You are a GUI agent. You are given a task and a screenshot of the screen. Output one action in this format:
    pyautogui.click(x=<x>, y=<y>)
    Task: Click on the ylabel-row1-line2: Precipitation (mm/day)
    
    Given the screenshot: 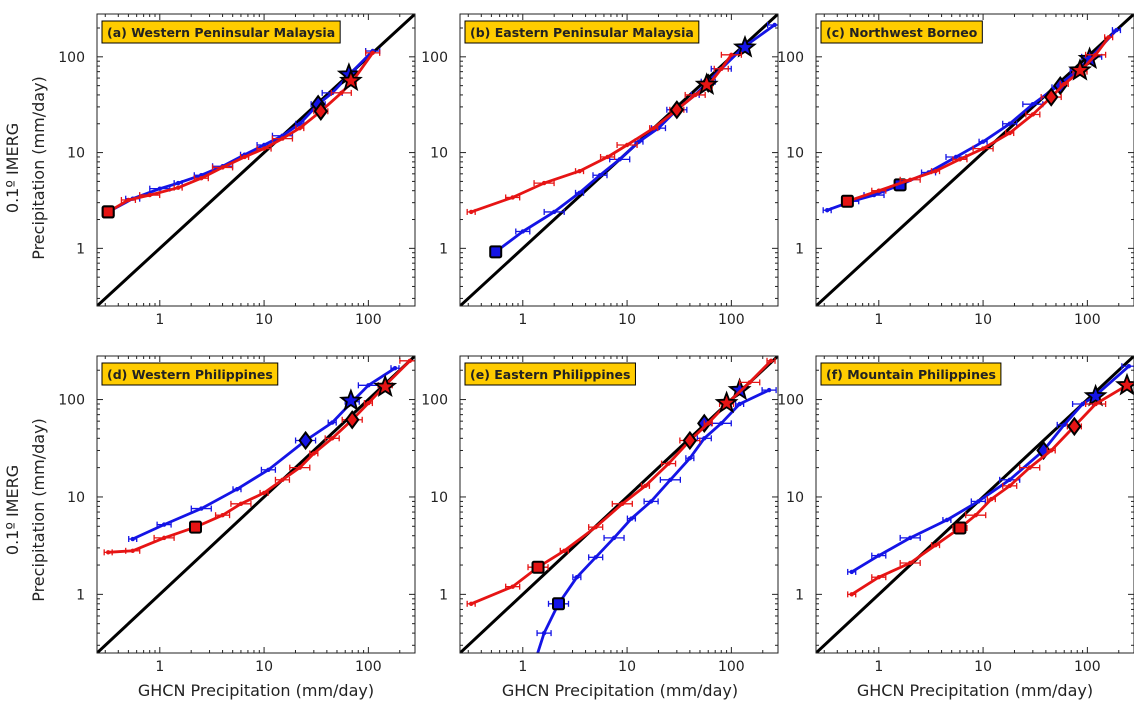 What is the action you would take?
    pyautogui.click(x=38, y=168)
    